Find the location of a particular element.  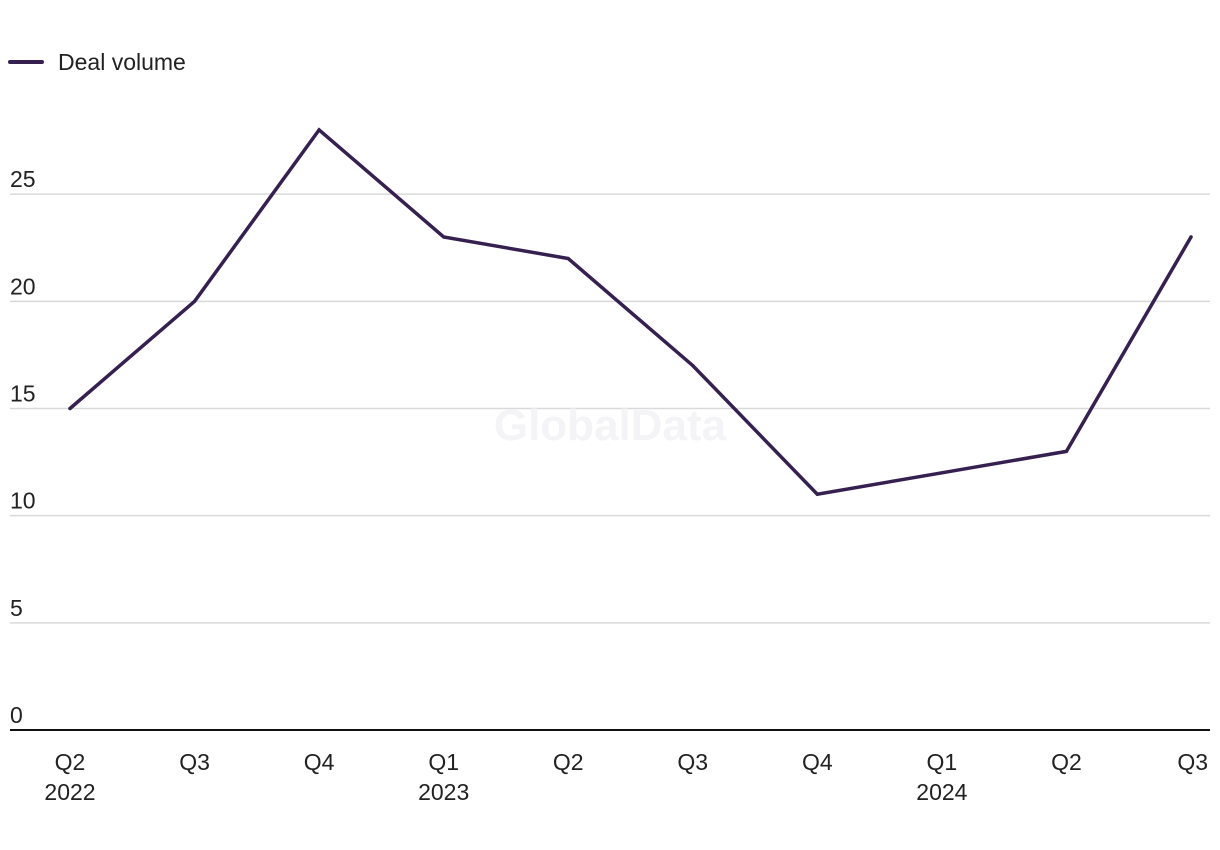

x-tick-label-4: Q2 is located at coordinates (568, 762).